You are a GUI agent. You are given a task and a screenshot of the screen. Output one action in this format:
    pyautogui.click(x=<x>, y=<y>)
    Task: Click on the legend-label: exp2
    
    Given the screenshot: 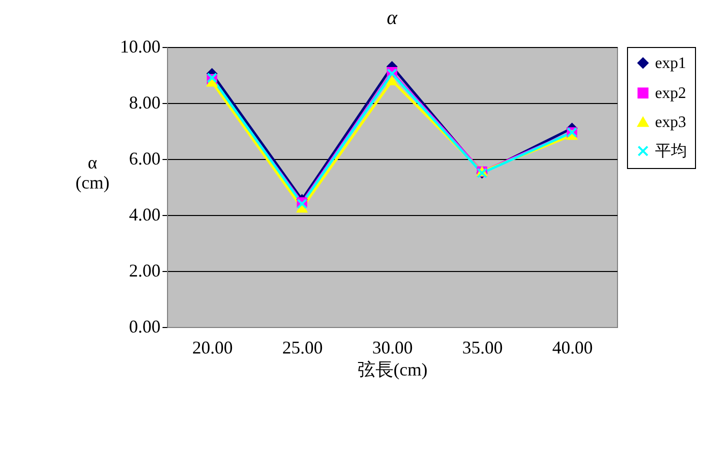 What is the action you would take?
    pyautogui.click(x=670, y=93)
    